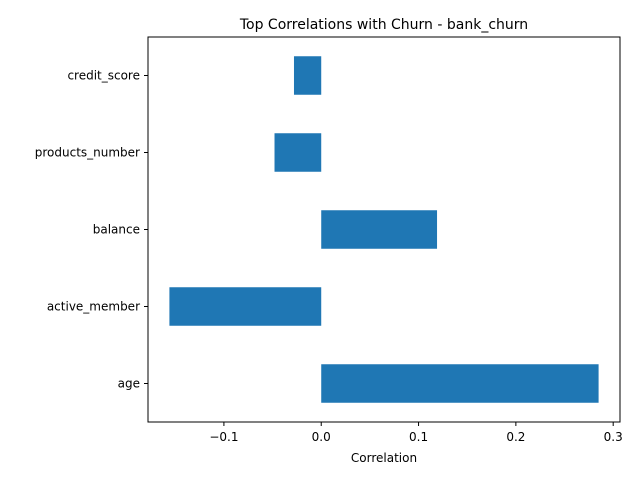 The image size is (640, 480). I want to click on y-tick-label-age: age, so click(129, 384).